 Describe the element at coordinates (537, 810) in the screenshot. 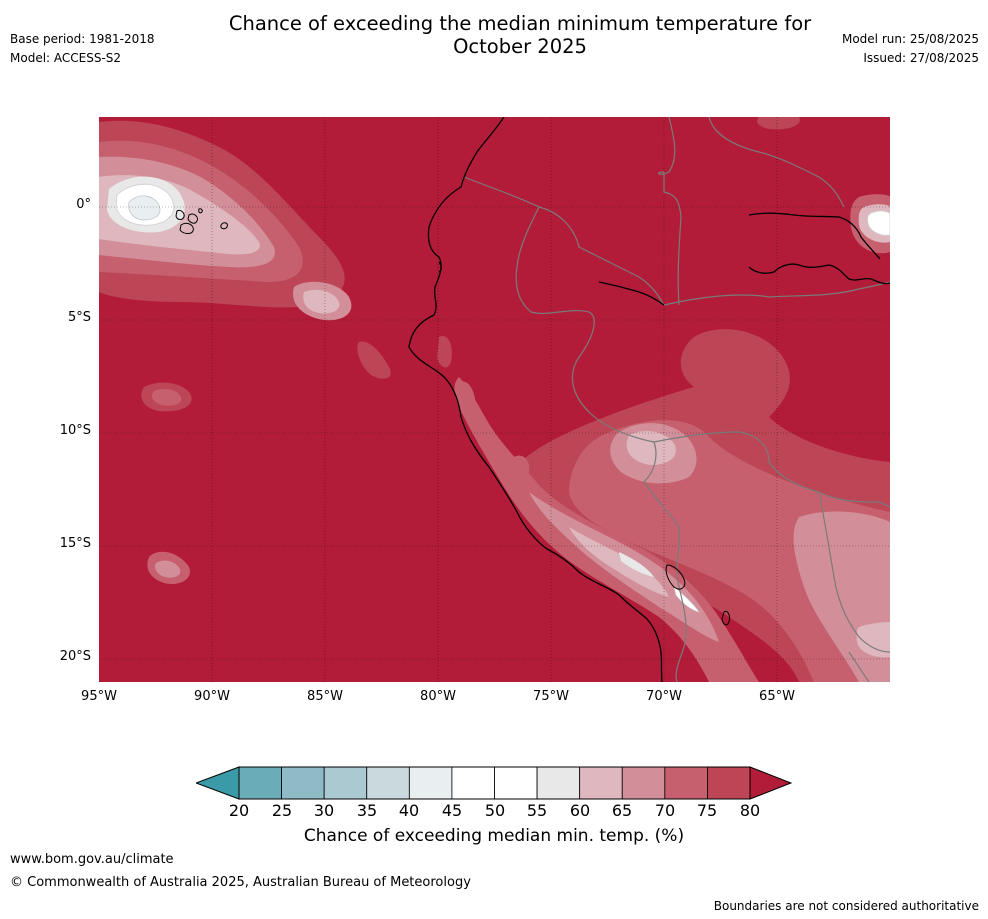

I see `colorbar-tick: 55` at that location.